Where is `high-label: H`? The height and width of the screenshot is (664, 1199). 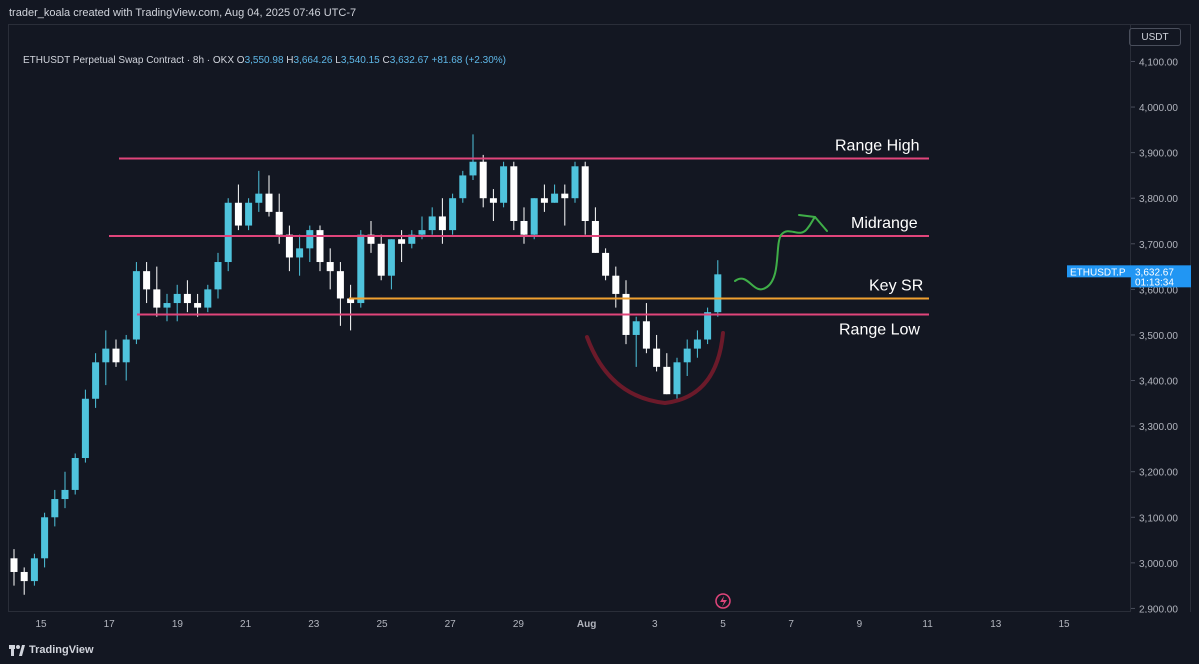
high-label: H is located at coordinates (290, 60).